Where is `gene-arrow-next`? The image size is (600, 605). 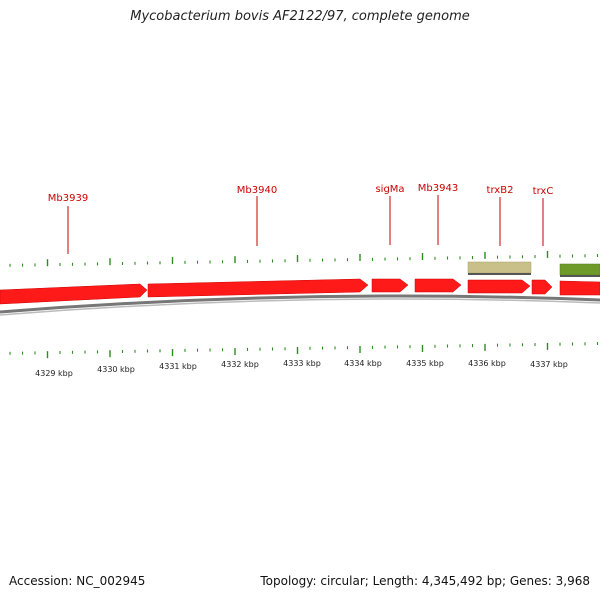 gene-arrow-next is located at coordinates (579, 288).